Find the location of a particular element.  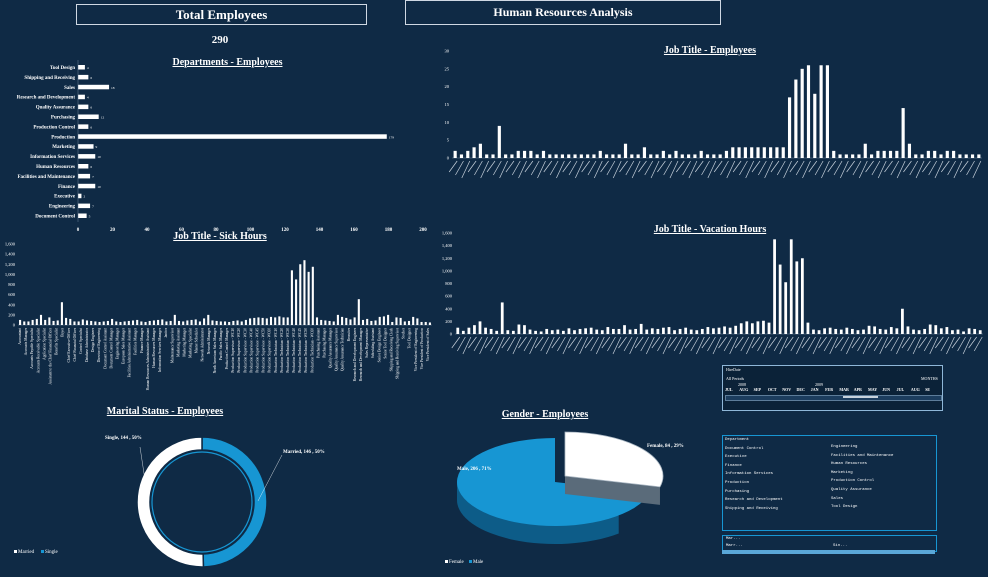

timeline-month: OCT is located at coordinates (772, 389).